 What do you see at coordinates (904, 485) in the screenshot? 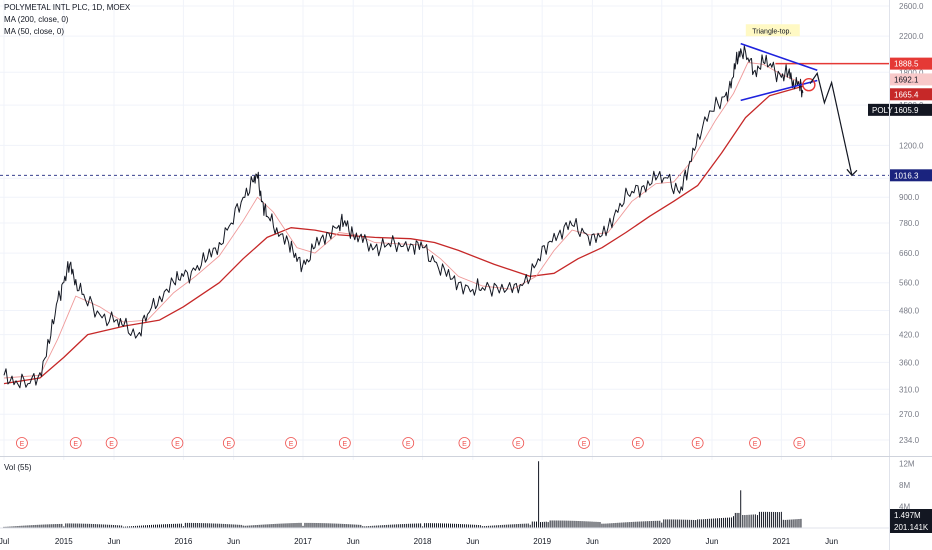
I see `volume-tick-label: 8M` at bounding box center [904, 485].